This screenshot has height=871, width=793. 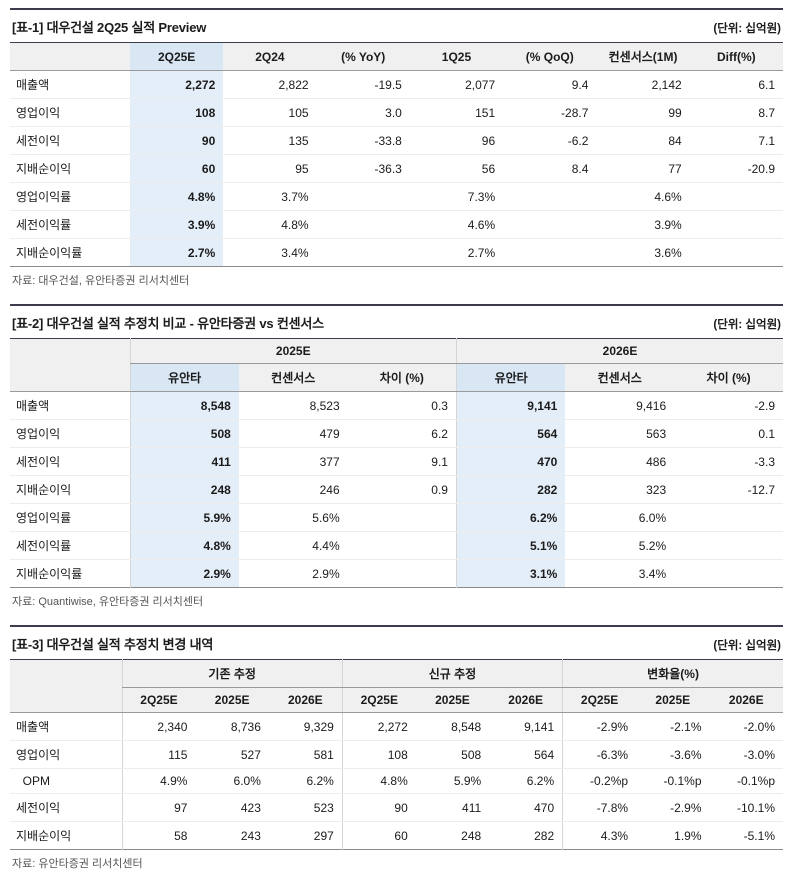 What do you see at coordinates (184, 517) in the screenshot?
I see `cell: 5.9%` at bounding box center [184, 517].